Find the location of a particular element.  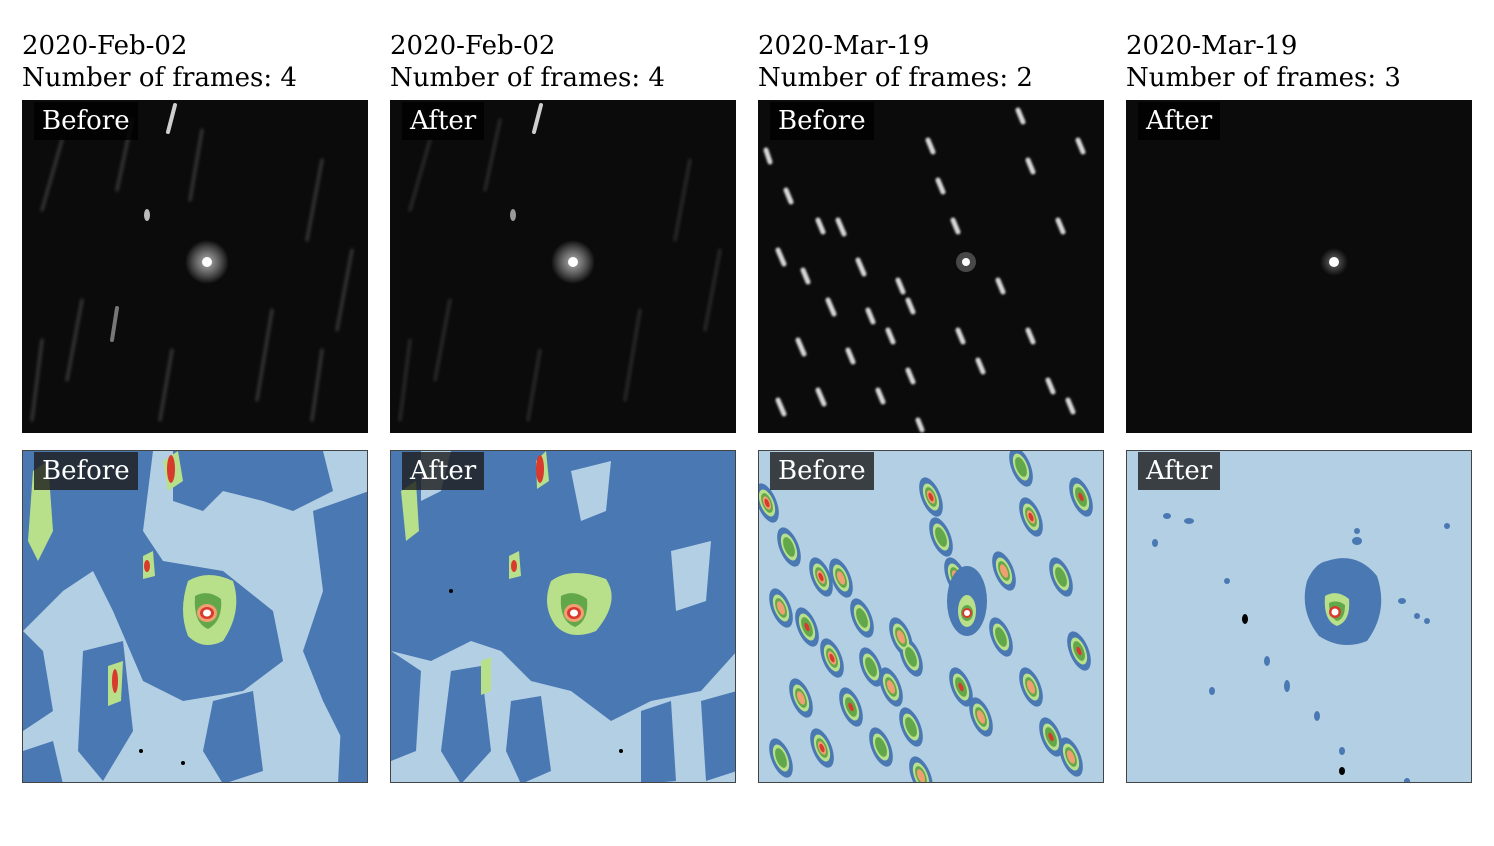

contour-panel-mar-before: Before is located at coordinates (931, 616).